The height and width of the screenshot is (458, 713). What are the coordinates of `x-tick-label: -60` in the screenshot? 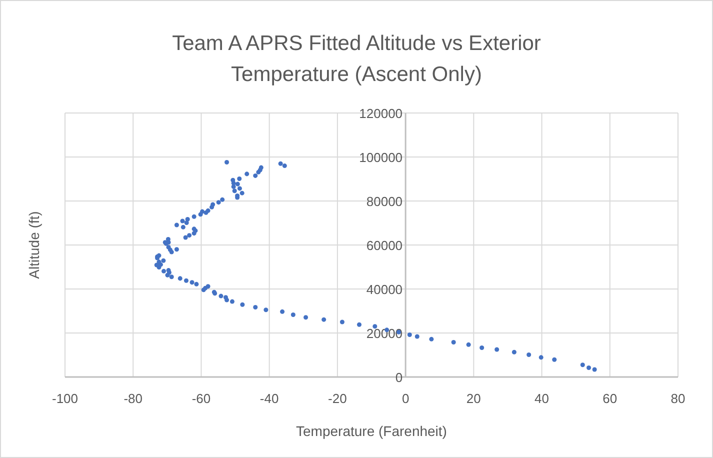 It's located at (201, 398).